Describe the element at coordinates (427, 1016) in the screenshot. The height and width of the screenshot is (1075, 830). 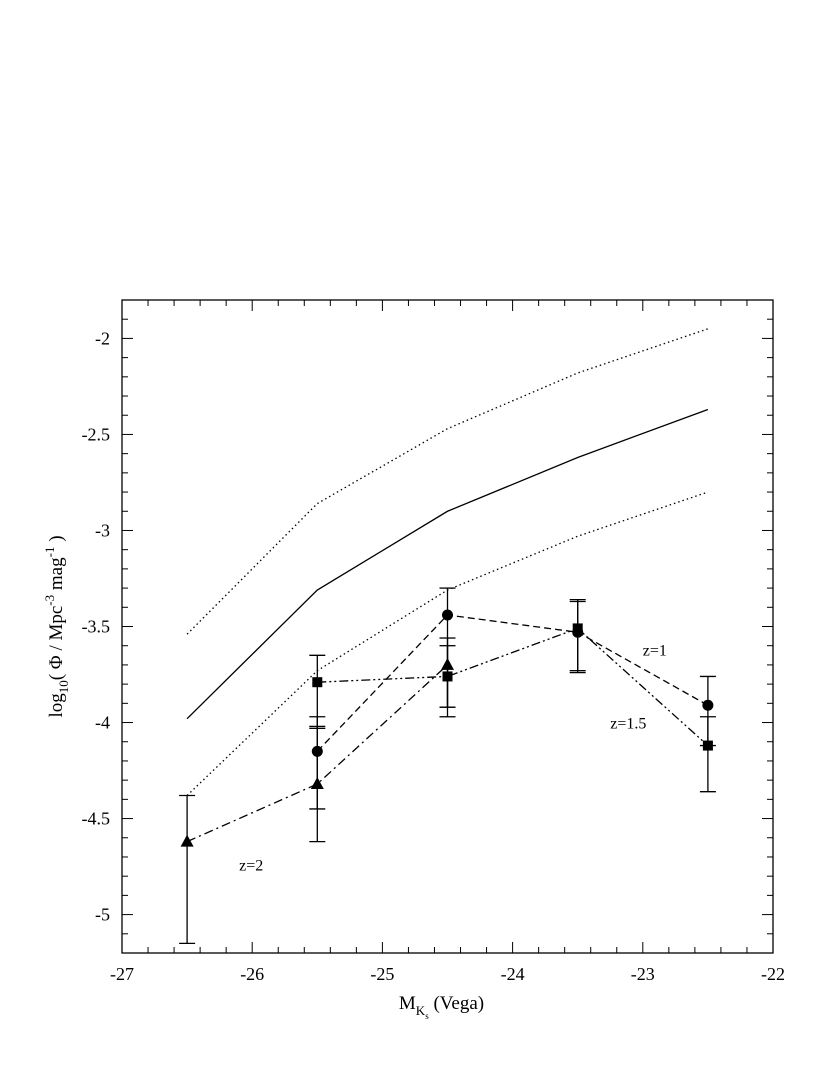
I see `x-axis-label-subsub: s` at that location.